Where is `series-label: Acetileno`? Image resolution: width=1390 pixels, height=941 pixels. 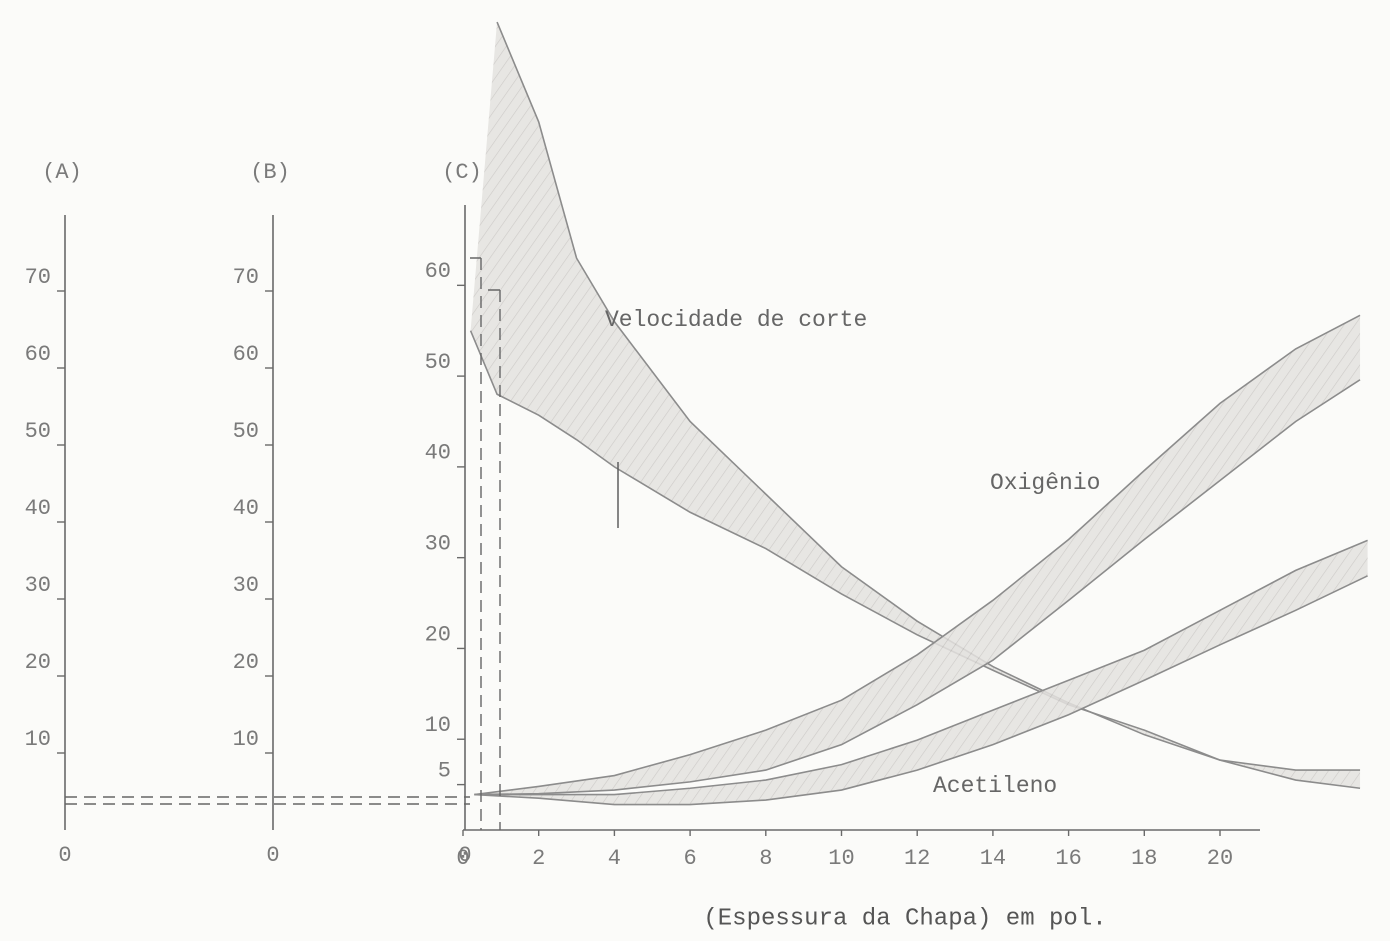
series-label: Acetileno is located at coordinates (995, 786).